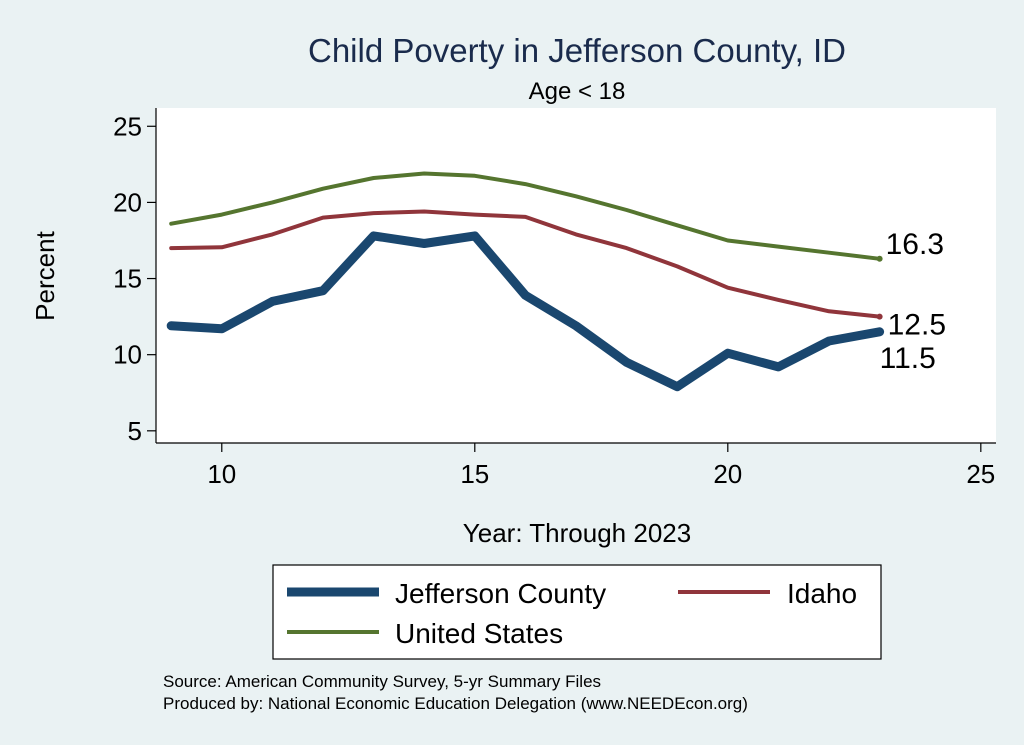  Describe the element at coordinates (479, 633) in the screenshot. I see `legend-label-united-states: United States` at that location.